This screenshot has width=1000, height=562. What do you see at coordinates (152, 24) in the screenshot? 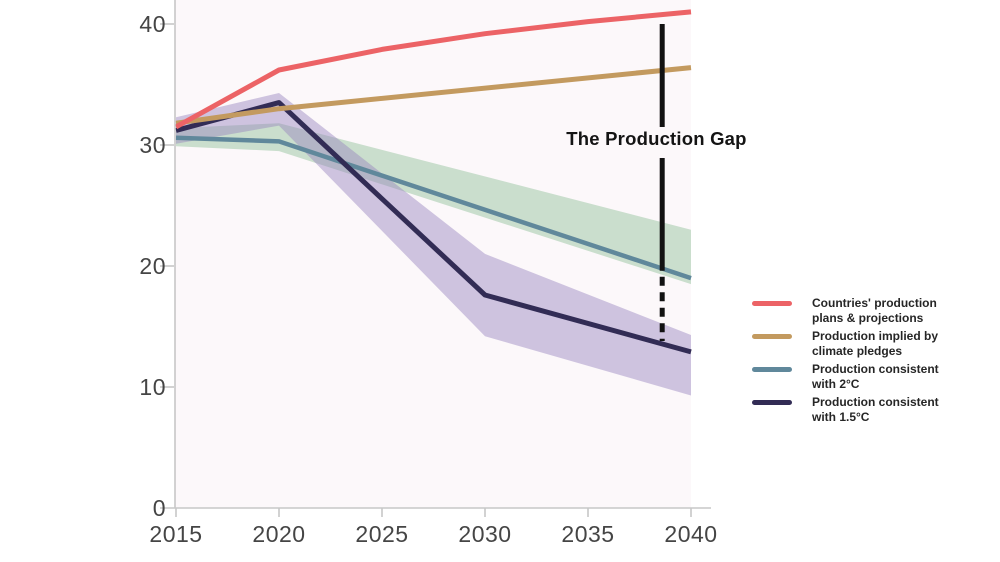
I see `y-axis-label-40: 40` at bounding box center [152, 24].